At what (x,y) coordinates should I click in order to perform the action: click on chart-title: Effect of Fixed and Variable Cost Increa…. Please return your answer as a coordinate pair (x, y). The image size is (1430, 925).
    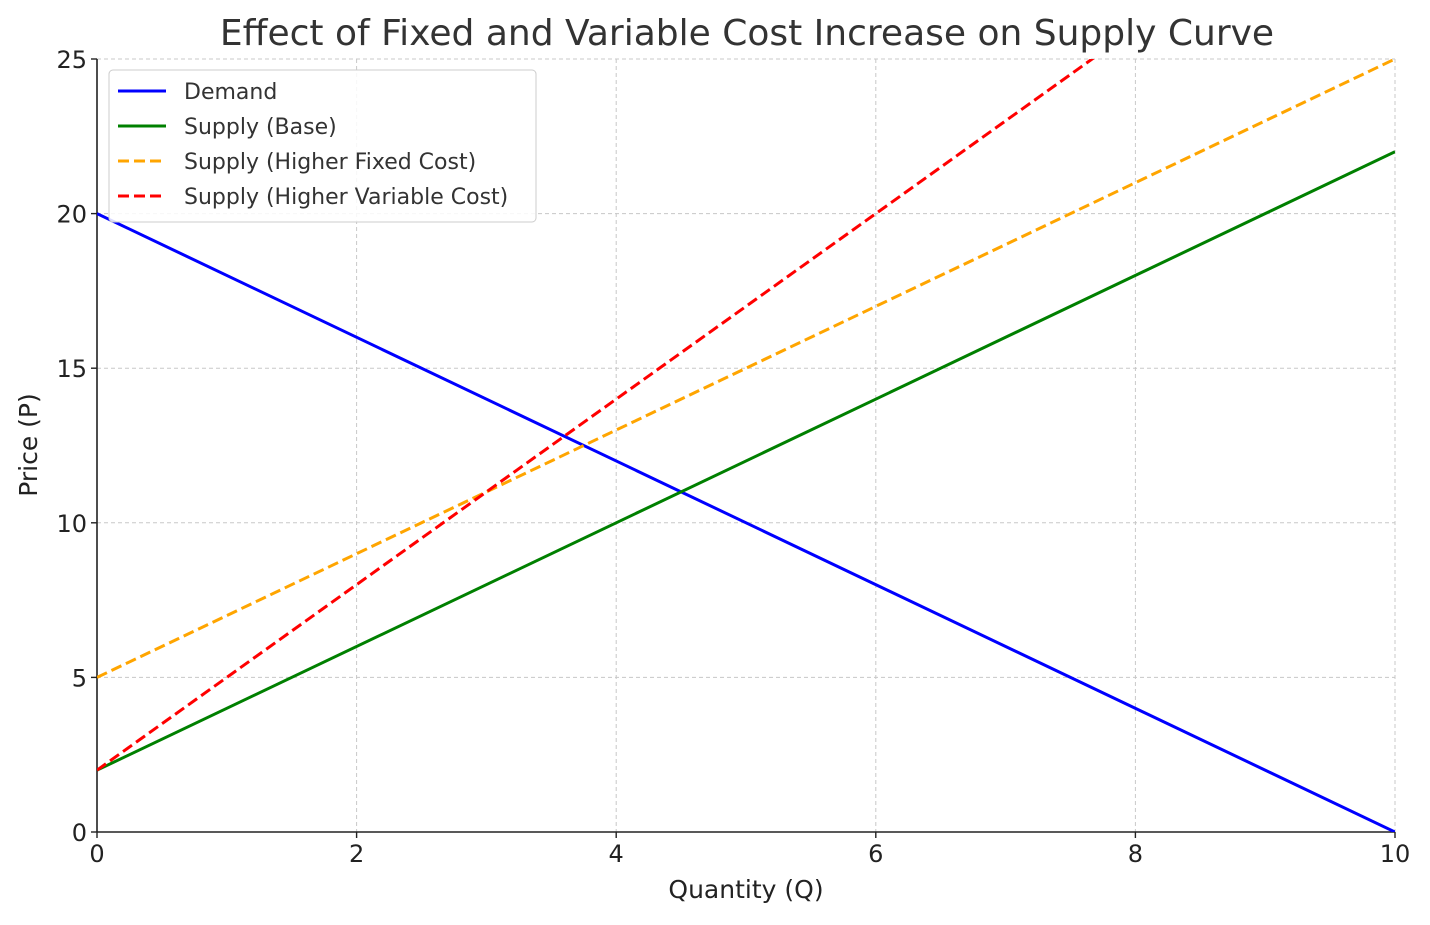
    Looking at the image, I should click on (747, 33).